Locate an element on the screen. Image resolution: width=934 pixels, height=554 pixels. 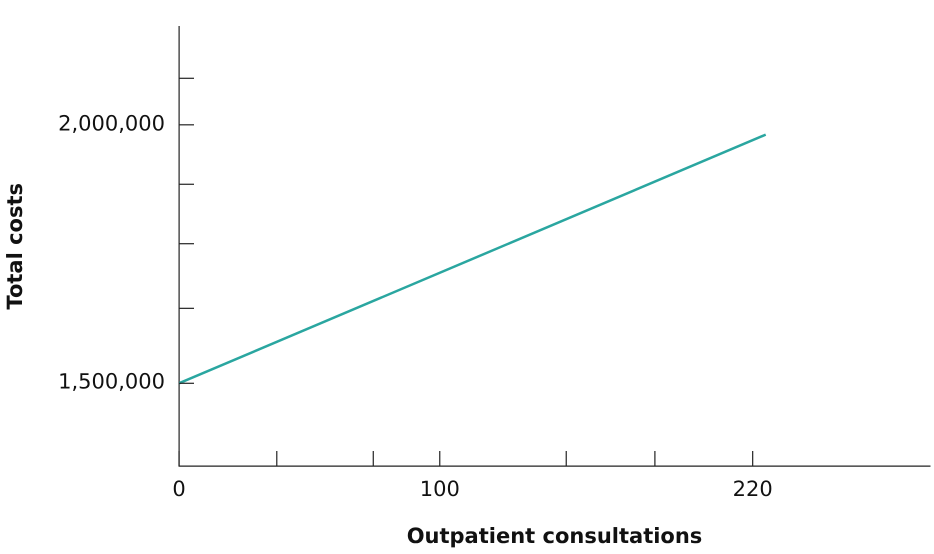
x-axis-title: Outpatient consultations is located at coordinates (554, 536).